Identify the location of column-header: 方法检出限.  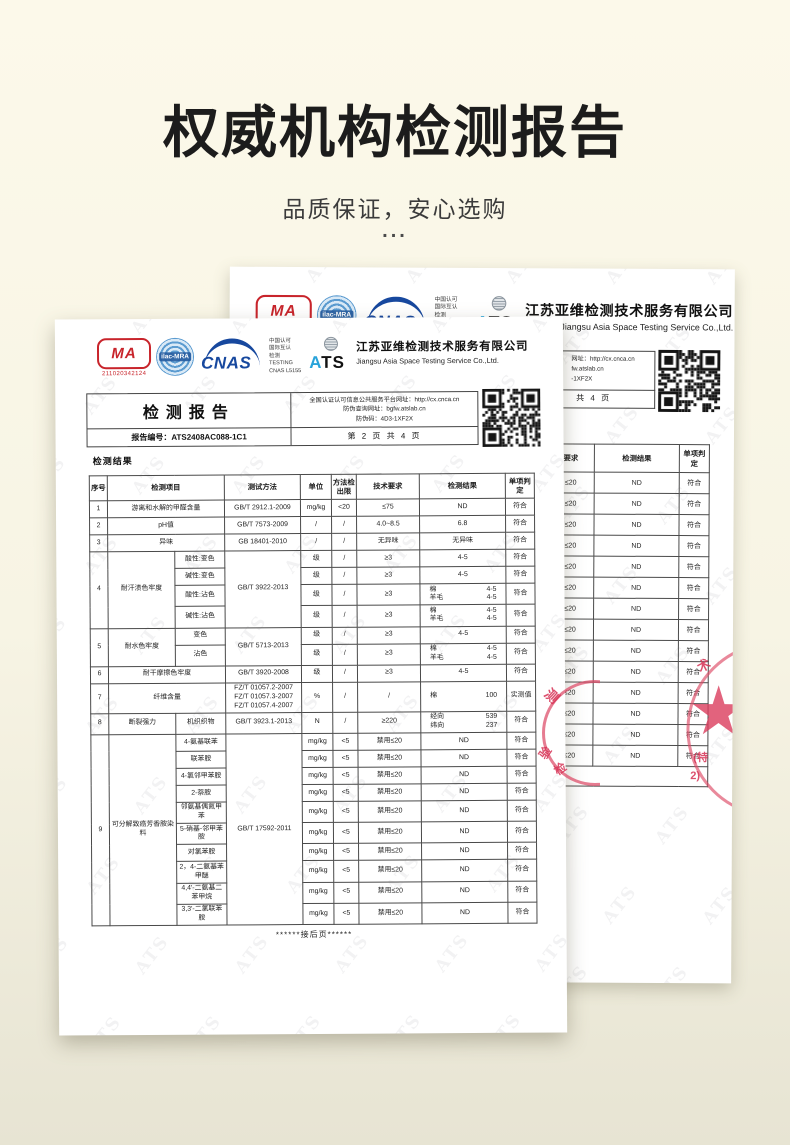
(344, 487).